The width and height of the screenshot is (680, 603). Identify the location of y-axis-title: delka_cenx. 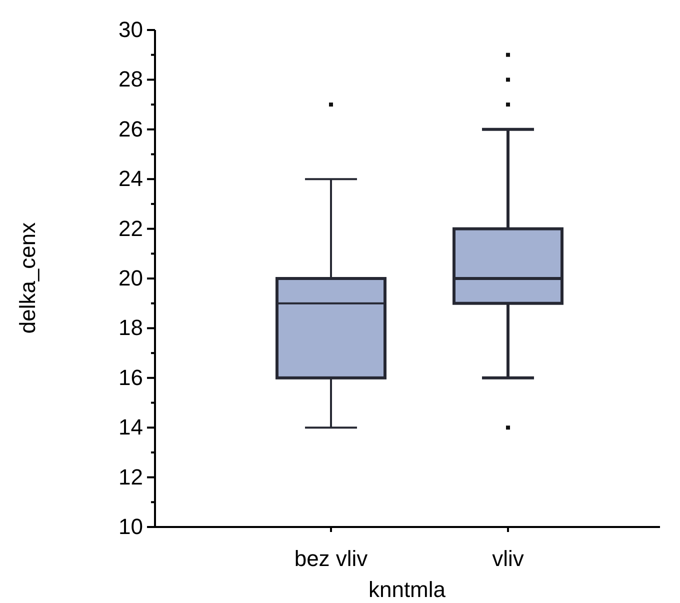
(27, 278).